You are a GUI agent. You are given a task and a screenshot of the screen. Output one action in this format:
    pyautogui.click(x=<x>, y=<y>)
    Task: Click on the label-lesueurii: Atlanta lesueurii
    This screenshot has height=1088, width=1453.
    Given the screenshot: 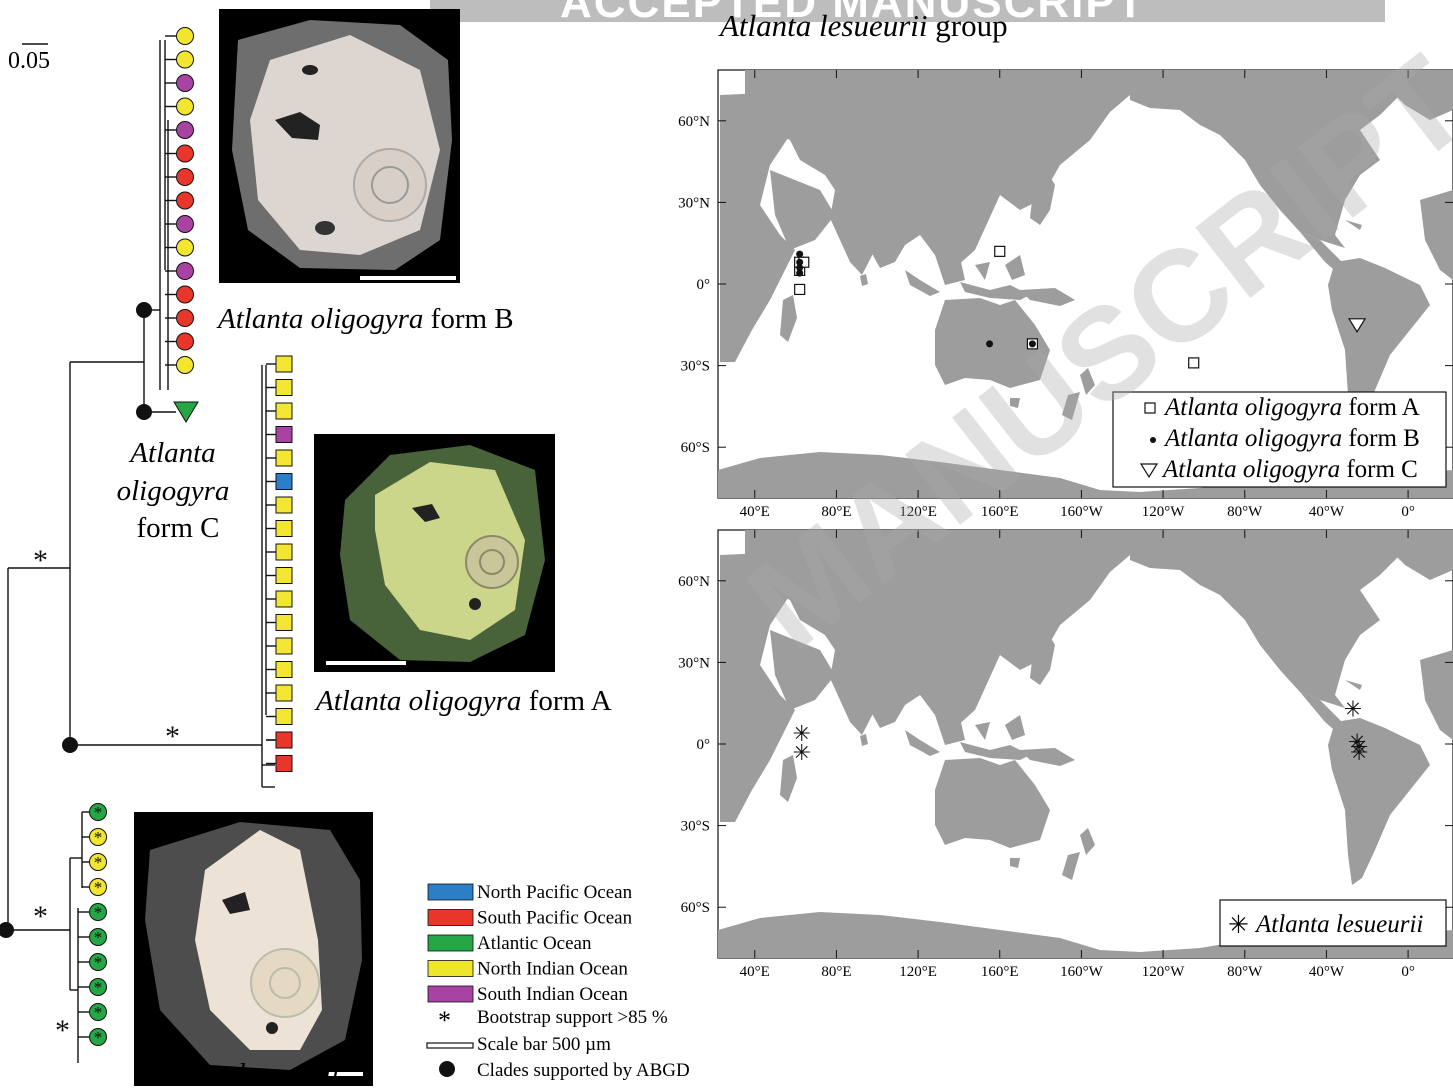 What is the action you would take?
    pyautogui.click(x=241, y=1073)
    